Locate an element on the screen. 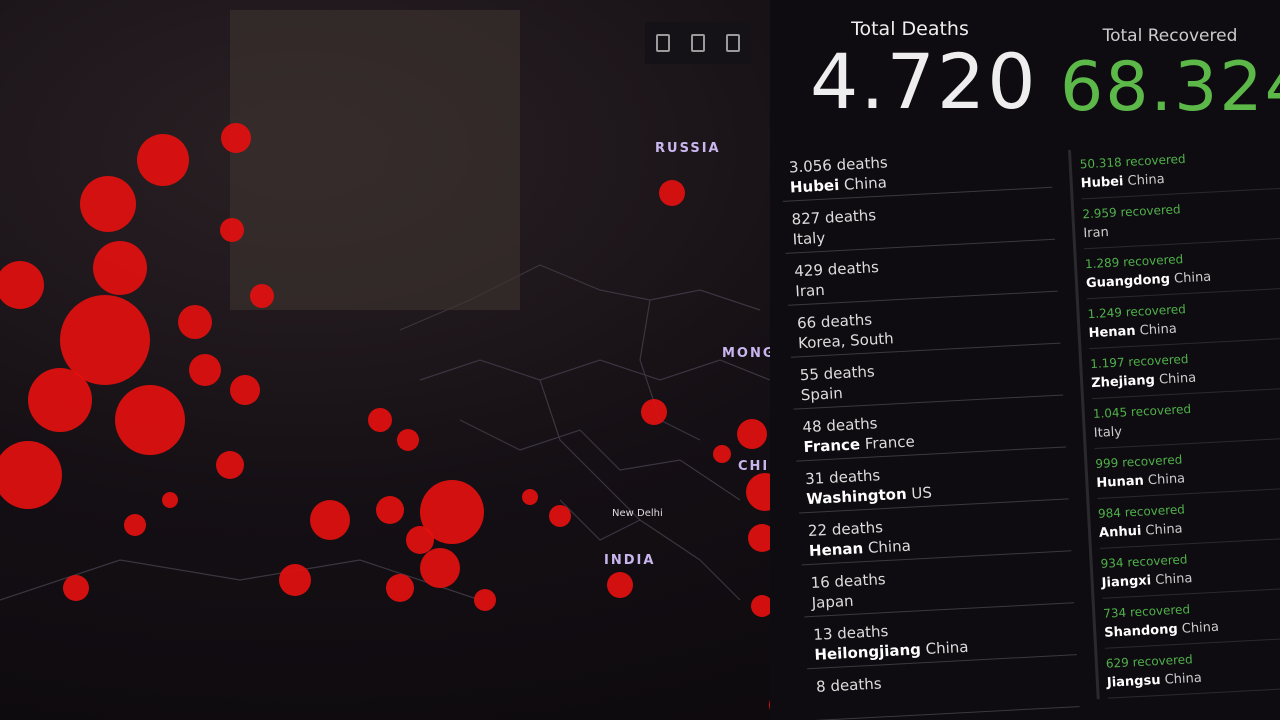  region: Zhejiang is located at coordinates (1123, 382).